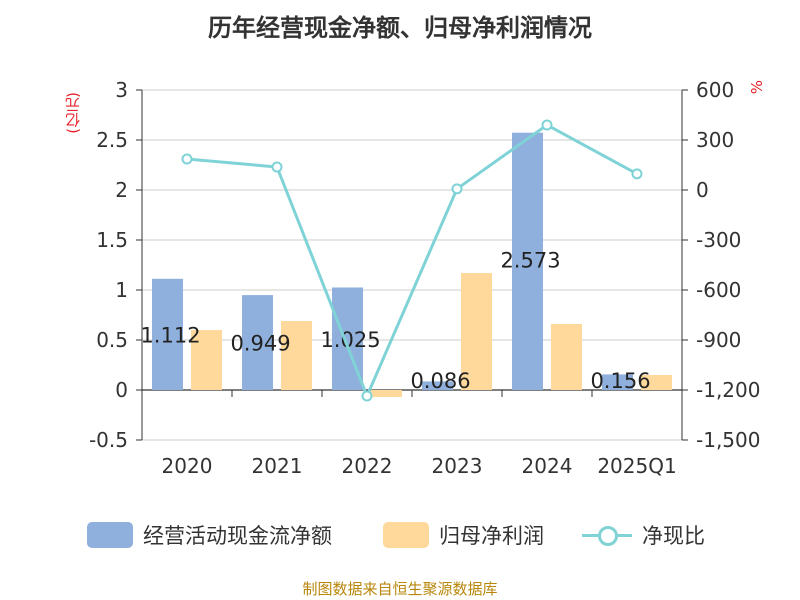 Image resolution: width=800 pixels, height=600 pixels. I want to click on right-tick-label: 0, so click(702, 190).